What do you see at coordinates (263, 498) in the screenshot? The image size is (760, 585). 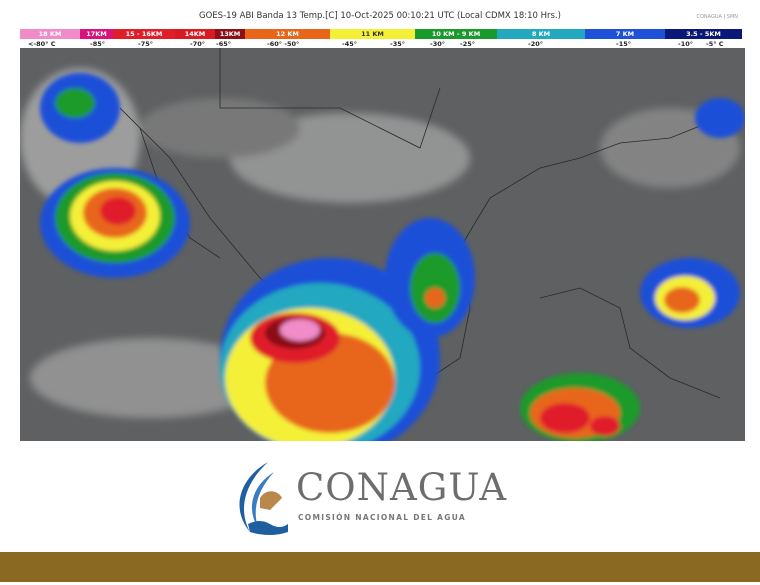 I see `conagua-emblem-icon` at bounding box center [263, 498].